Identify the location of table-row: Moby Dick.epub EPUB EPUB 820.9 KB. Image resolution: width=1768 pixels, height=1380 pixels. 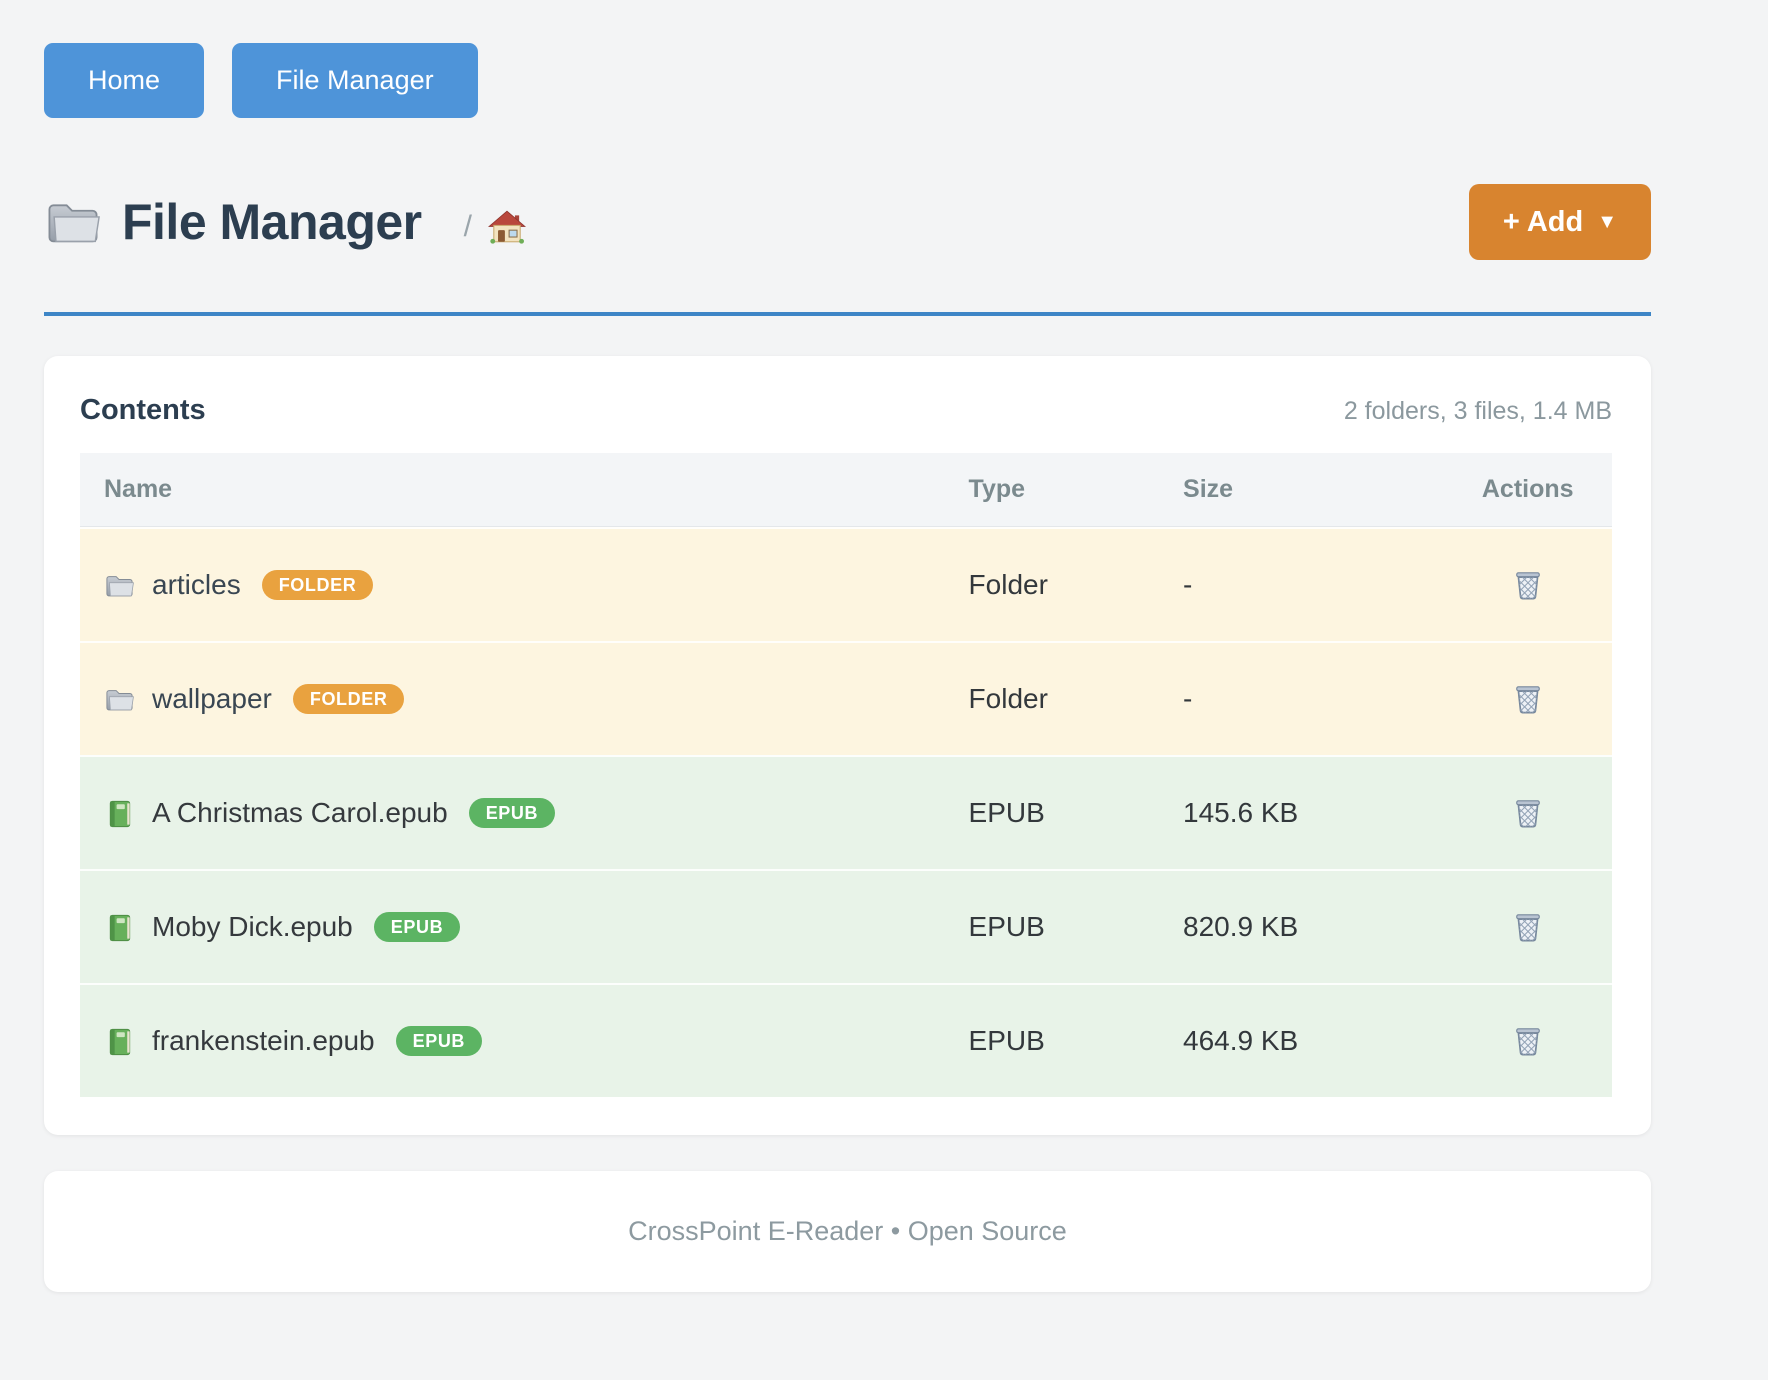
(846, 926).